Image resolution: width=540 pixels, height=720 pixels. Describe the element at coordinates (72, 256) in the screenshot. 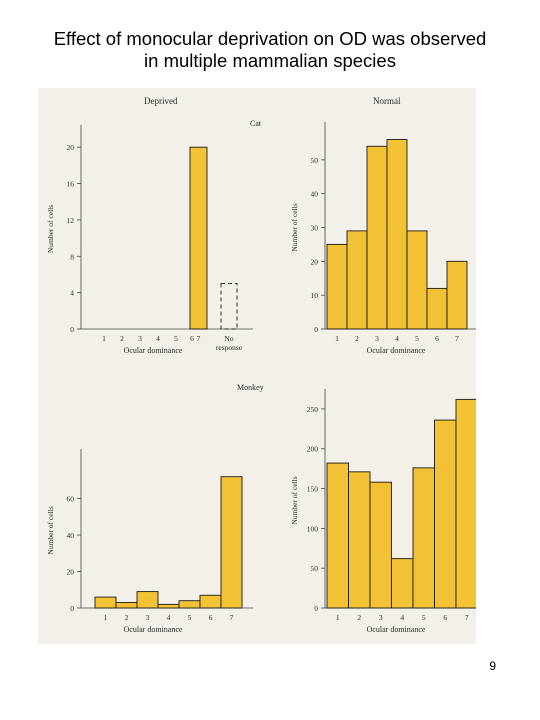

I see `y-tick-label: 8` at that location.